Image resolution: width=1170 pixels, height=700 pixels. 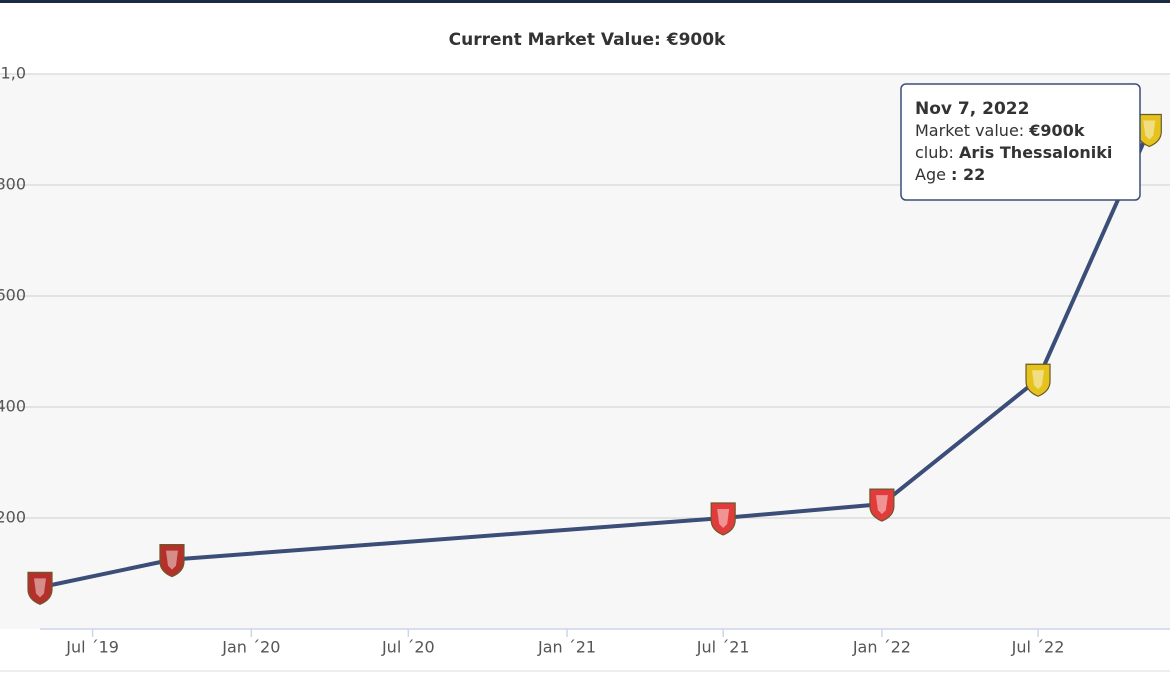 I want to click on tooltip-box, so click(x=1020, y=142).